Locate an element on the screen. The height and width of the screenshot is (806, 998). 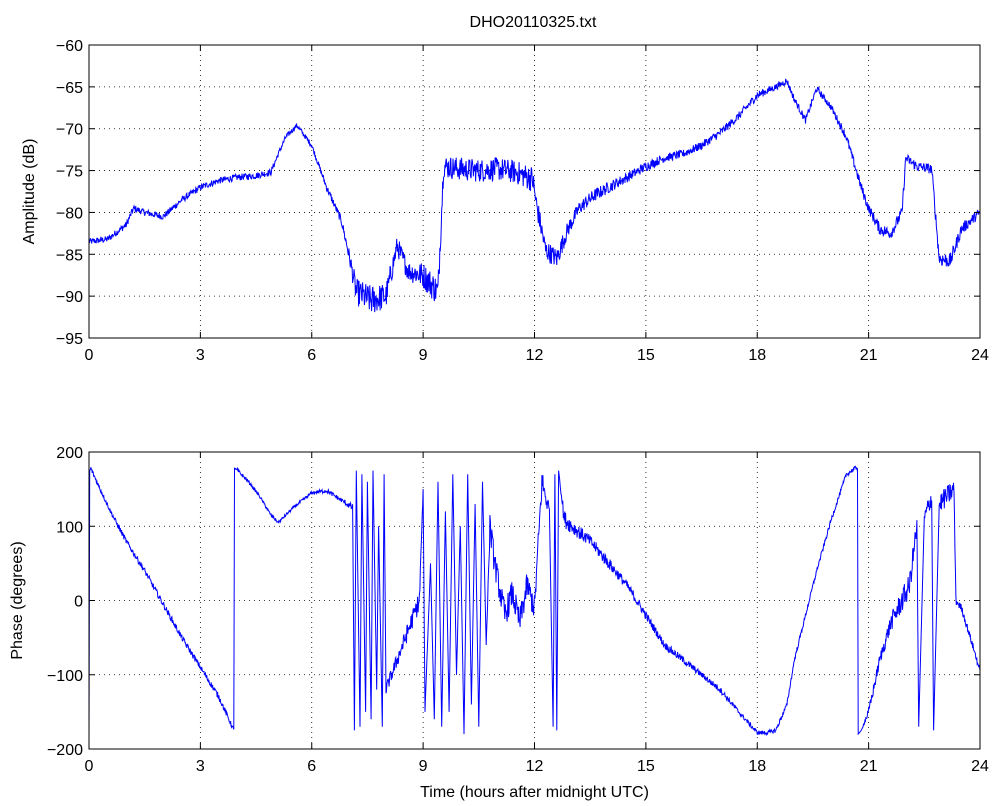
amplitude-xtick-label-5: 15 is located at coordinates (646, 355).